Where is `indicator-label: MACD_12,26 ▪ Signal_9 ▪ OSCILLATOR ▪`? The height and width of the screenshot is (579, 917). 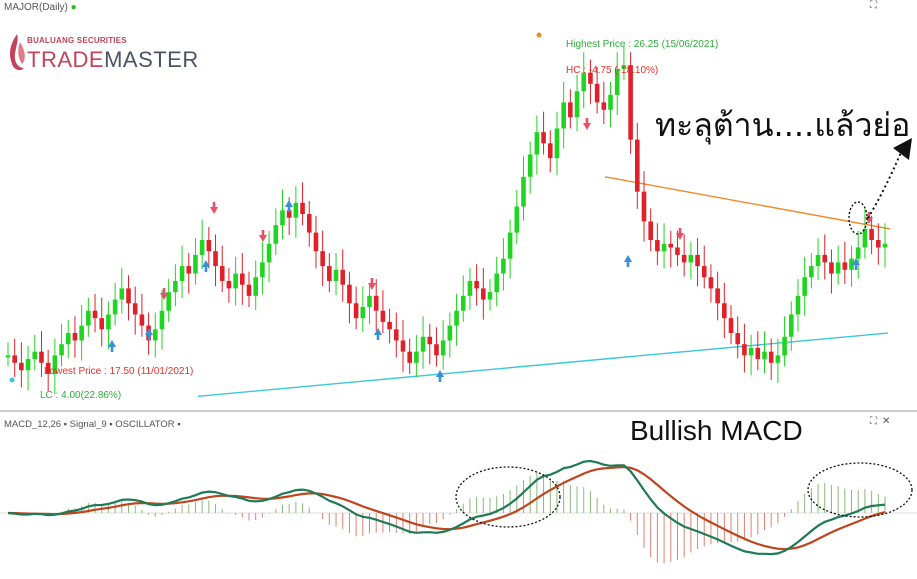
indicator-label: MACD_12,26 ▪ Signal_9 ▪ OSCILLATOR ▪ is located at coordinates (92, 424).